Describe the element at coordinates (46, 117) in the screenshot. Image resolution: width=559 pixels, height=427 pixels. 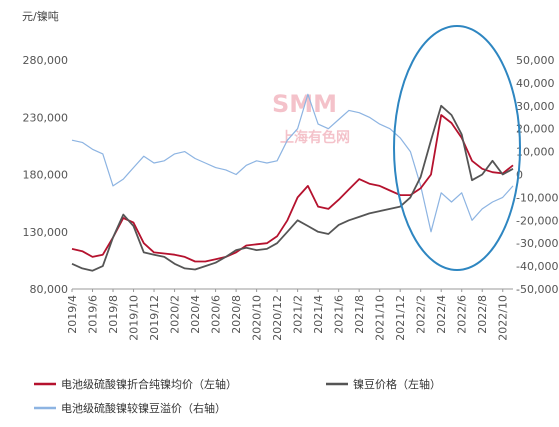
I see `left-tick-label: 230,000` at that location.